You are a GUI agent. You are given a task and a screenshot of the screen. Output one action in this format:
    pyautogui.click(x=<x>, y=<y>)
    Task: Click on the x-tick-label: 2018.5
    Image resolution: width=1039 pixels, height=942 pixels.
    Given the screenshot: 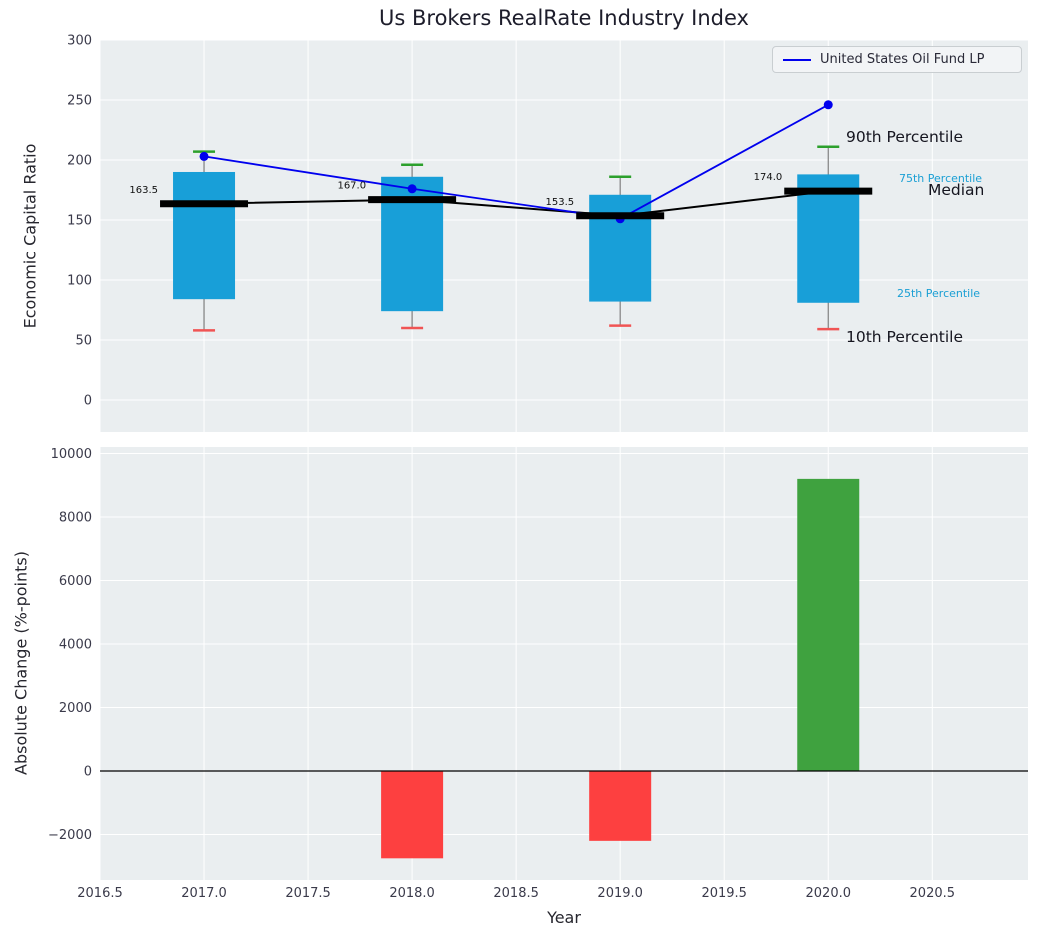 What is the action you would take?
    pyautogui.click(x=516, y=893)
    